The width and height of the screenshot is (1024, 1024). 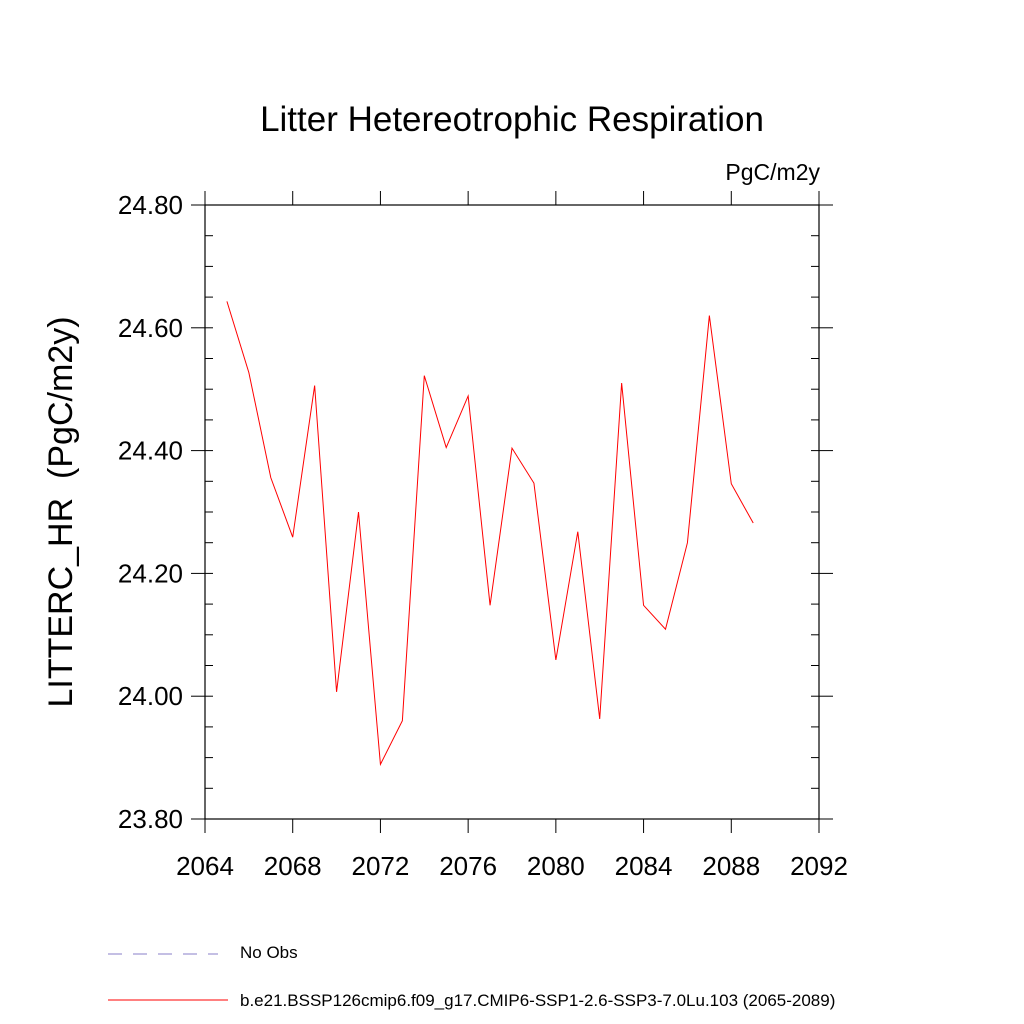 I want to click on y-tick-label: 23.80, so click(x=150, y=819).